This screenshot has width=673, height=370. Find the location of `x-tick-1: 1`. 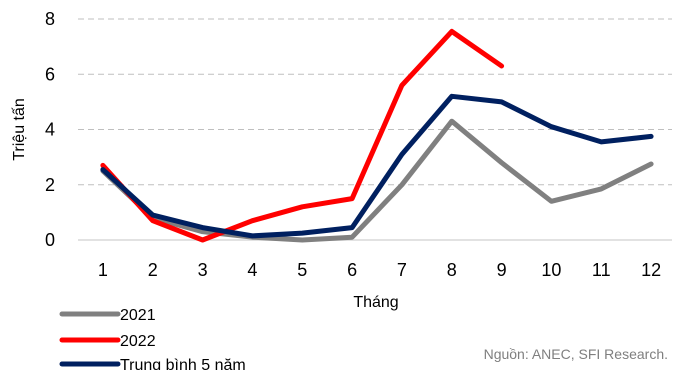

x-tick-1: 1 is located at coordinates (103, 270).